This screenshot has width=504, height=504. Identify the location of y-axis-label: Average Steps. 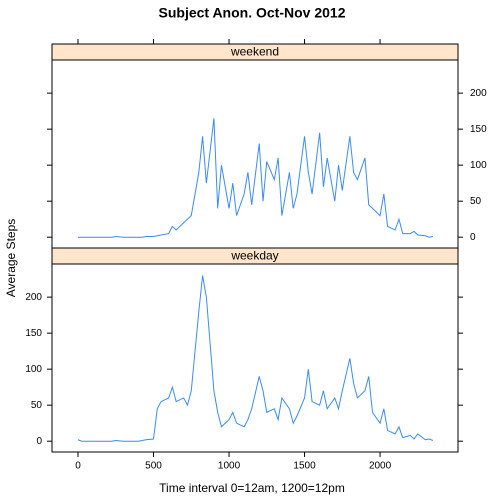
(11, 258).